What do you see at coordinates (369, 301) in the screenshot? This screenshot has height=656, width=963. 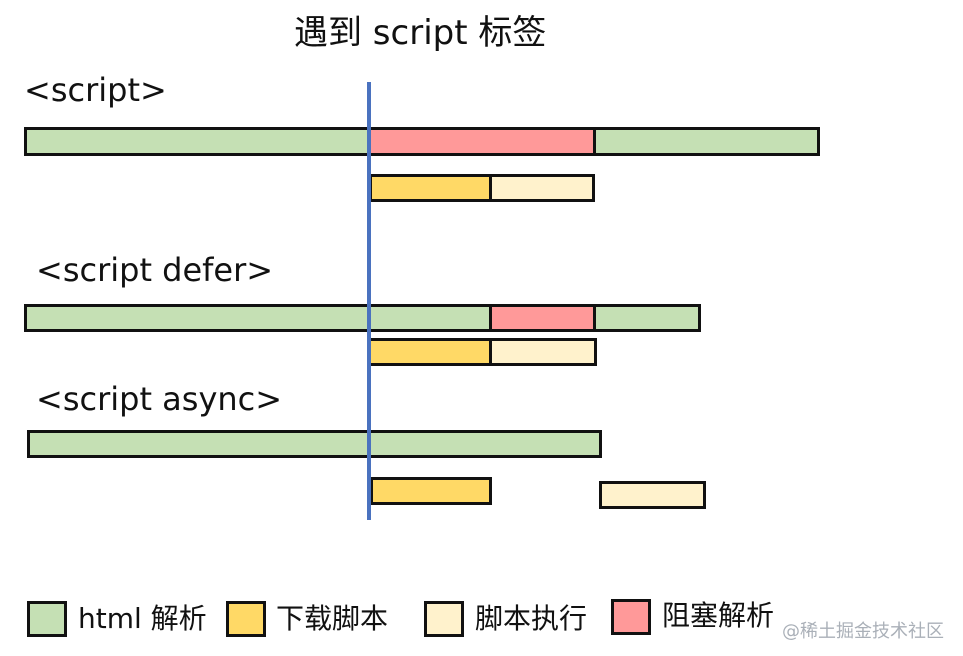 I see `script-encounter-marker-line` at bounding box center [369, 301].